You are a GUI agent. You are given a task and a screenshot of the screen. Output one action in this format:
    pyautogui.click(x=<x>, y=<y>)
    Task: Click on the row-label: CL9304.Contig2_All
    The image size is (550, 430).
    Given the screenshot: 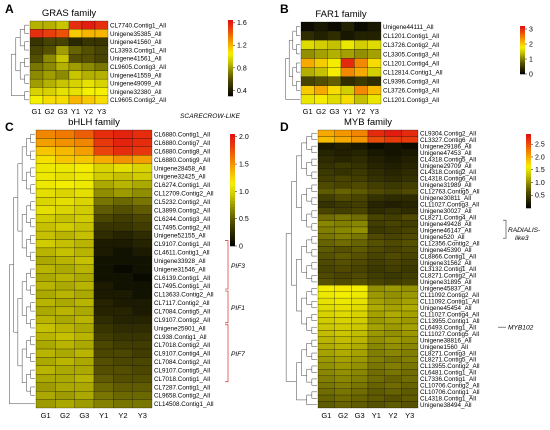 What is the action you would take?
    pyautogui.click(x=448, y=133)
    